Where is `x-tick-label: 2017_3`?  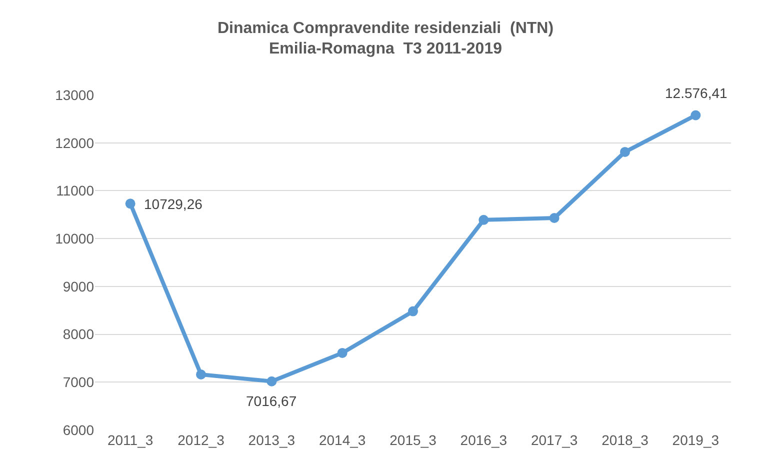 x-tick-label: 2017_3 is located at coordinates (554, 440).